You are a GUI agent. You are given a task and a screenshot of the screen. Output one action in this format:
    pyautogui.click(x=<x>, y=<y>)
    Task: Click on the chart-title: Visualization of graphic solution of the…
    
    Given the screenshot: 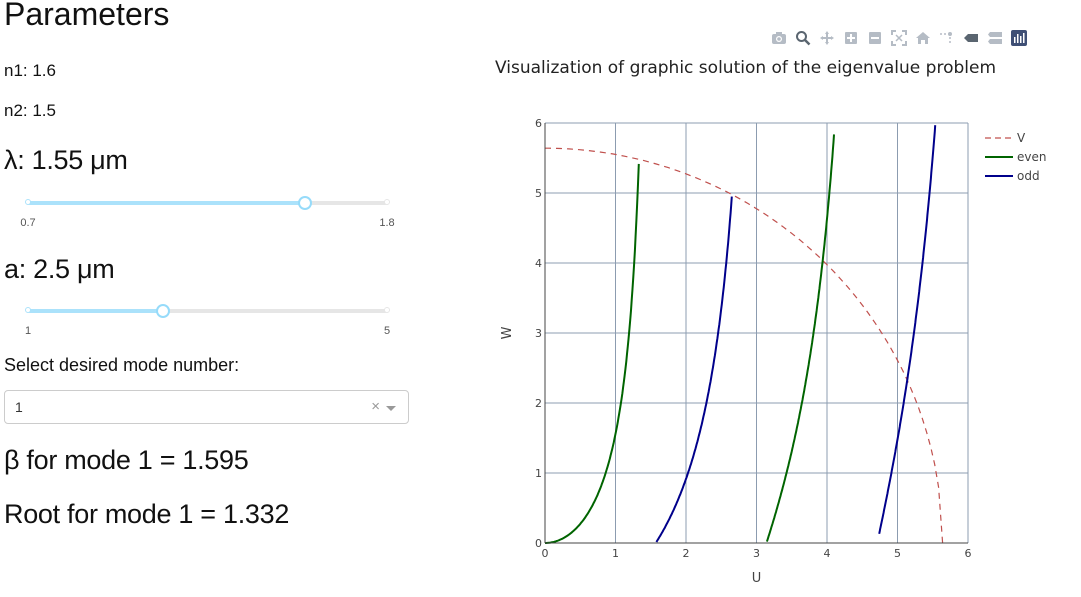 What is the action you would take?
    pyautogui.click(x=746, y=68)
    